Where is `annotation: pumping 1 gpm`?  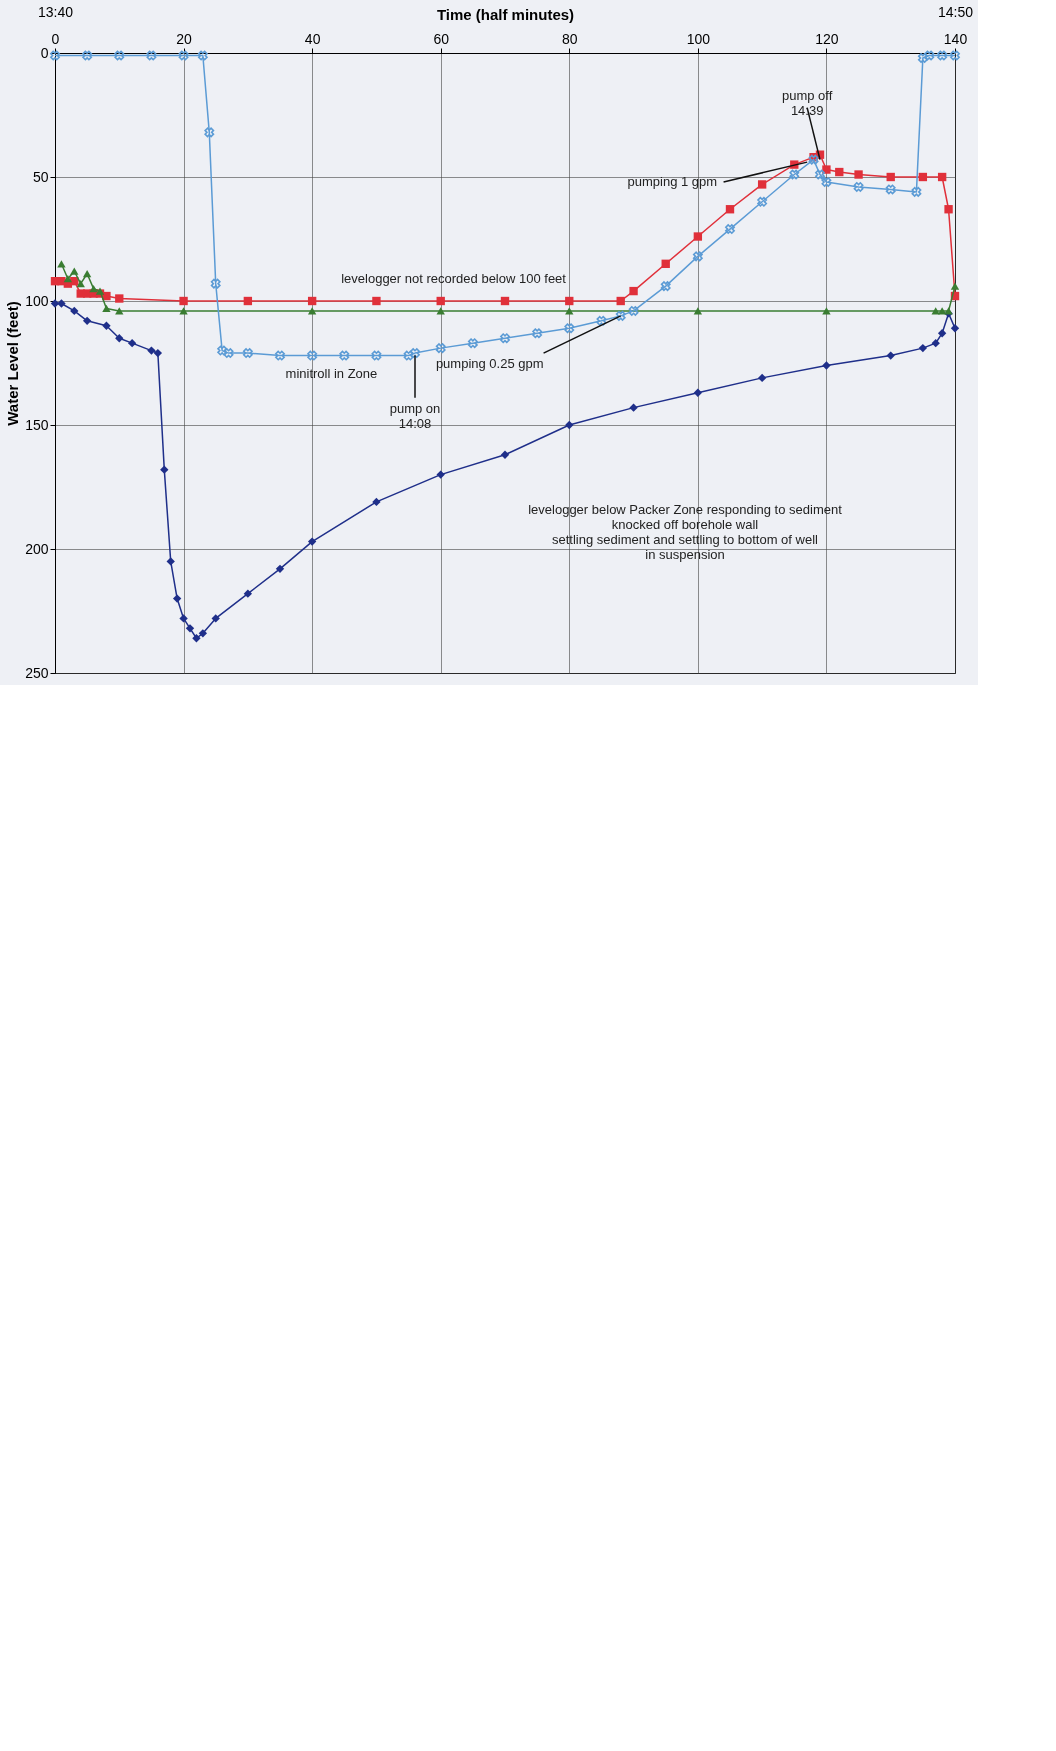
annotation: pumping 1 gpm is located at coordinates (672, 181).